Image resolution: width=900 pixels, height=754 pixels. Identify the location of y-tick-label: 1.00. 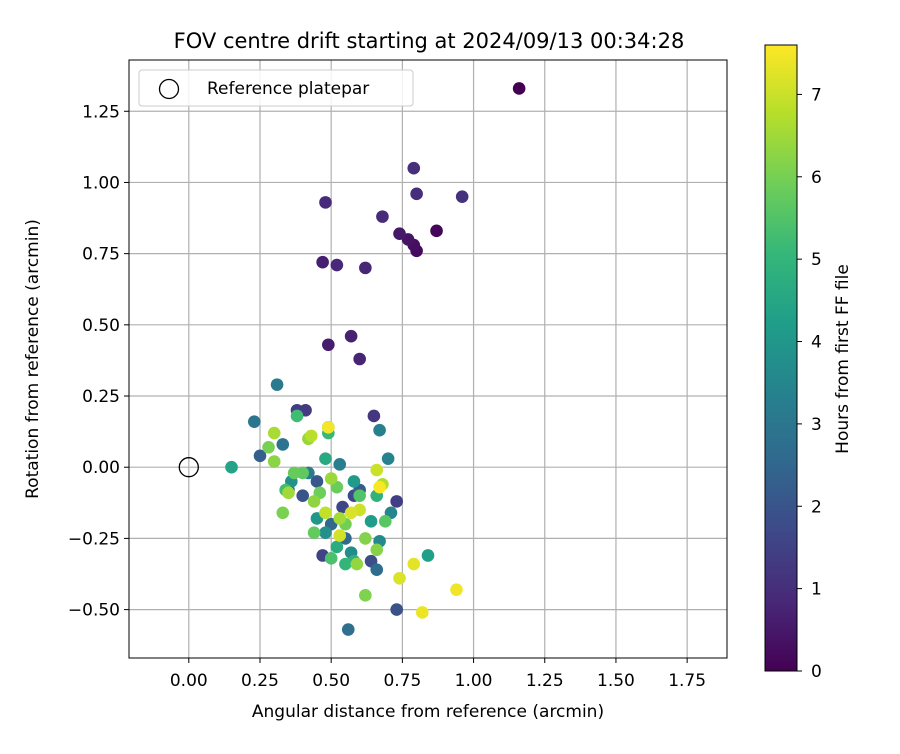
(101, 183).